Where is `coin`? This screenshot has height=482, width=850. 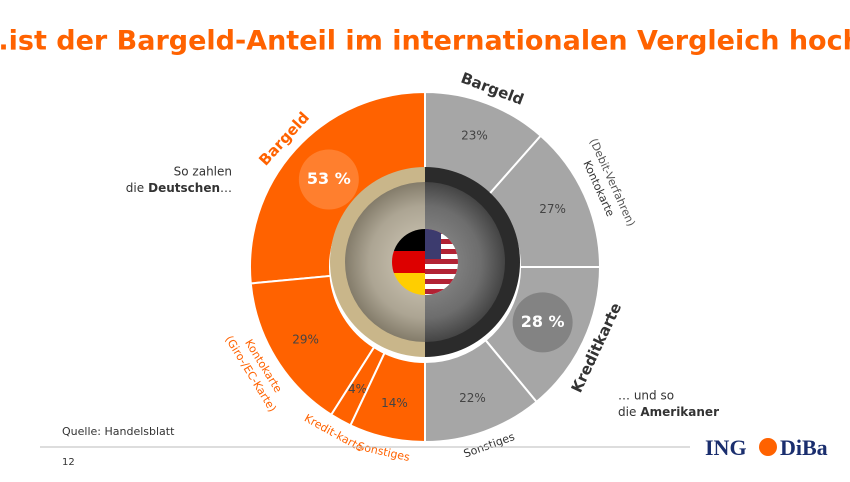 coin is located at coordinates (425, 262).